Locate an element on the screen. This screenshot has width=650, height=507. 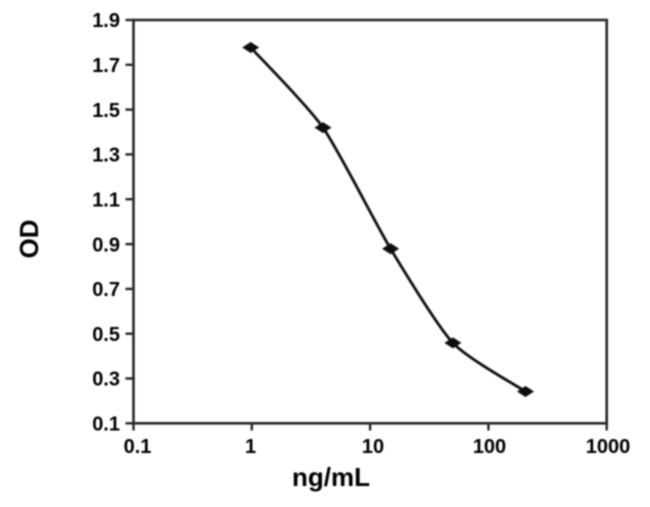
svg-text: 1.7 is located at coordinates (106, 66).